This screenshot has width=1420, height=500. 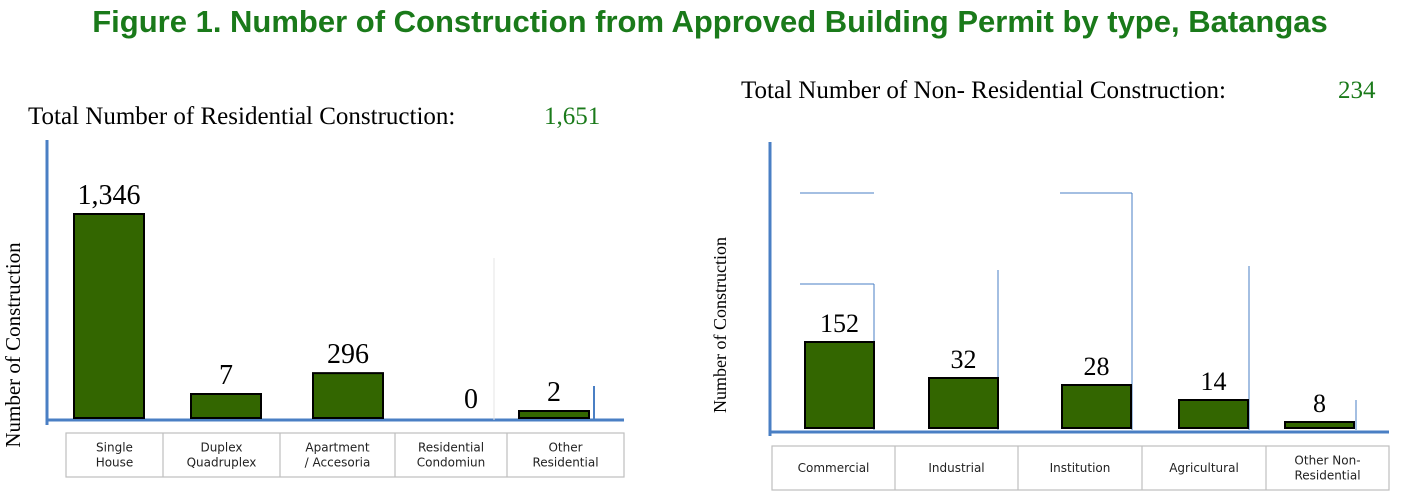 I want to click on residential-category-label: Quadruplex, so click(x=222, y=463).